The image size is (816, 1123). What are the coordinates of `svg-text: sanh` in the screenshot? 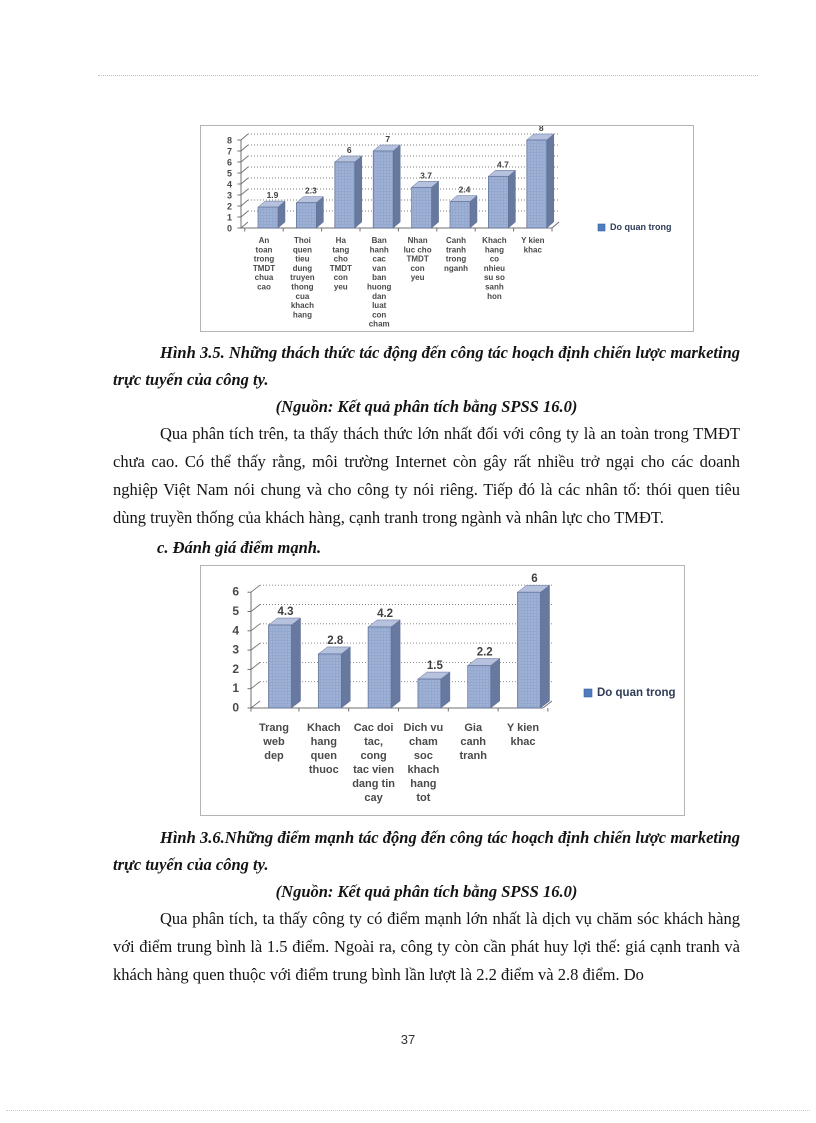 It's located at (494, 287).